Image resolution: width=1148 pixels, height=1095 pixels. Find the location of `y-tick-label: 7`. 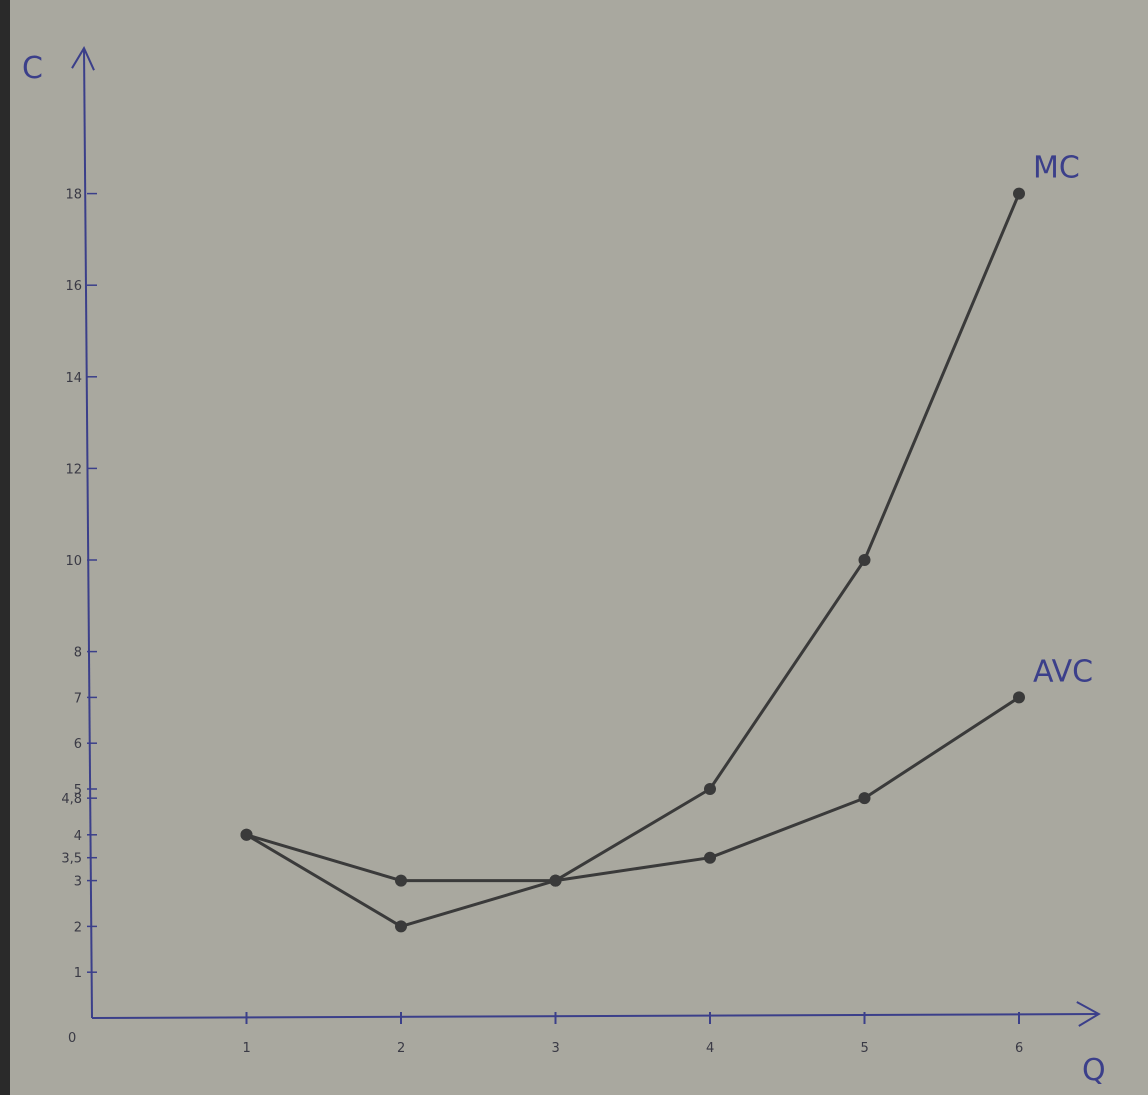

y-tick-label: 7 is located at coordinates (78, 698).